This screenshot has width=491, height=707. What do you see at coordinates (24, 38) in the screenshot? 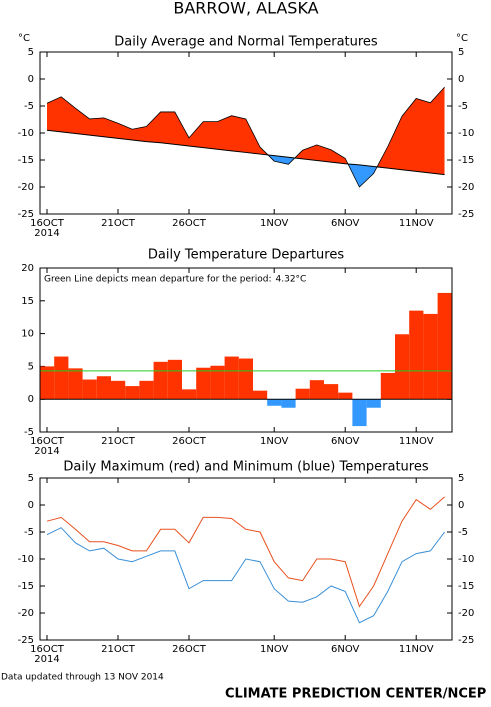
I see `y-axis-unit: °C` at bounding box center [24, 38].